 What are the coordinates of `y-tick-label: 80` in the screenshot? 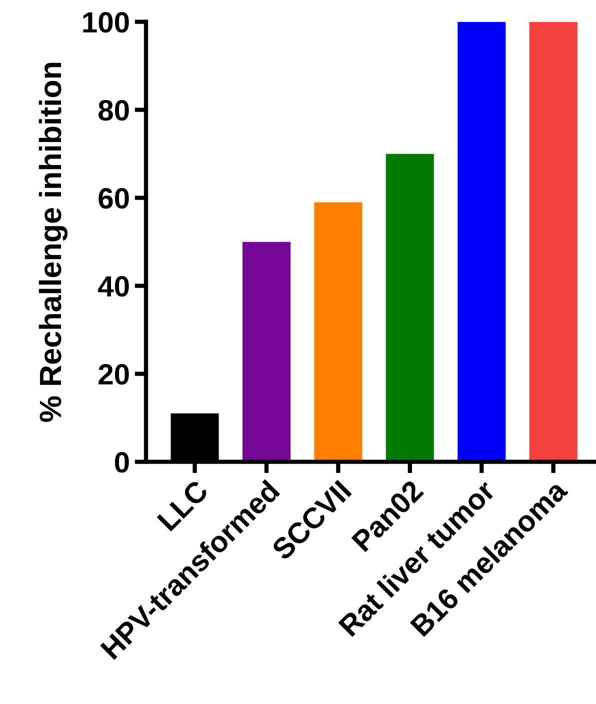 It's located at (113, 110).